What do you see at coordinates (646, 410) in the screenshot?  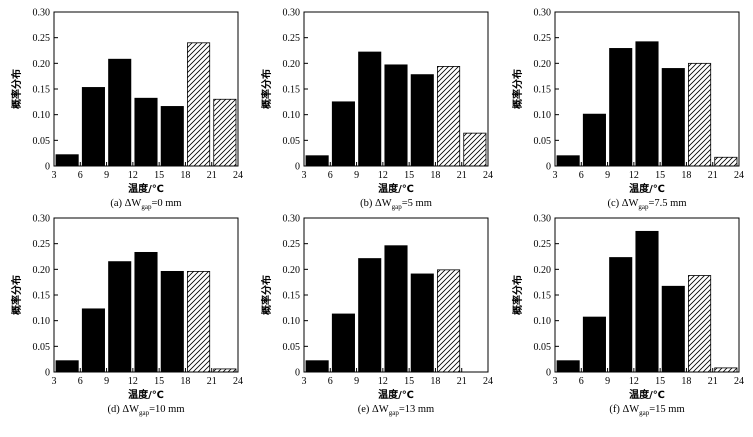 I see `panel-caption: (f) ΔWgap=15 mm` at bounding box center [646, 410].